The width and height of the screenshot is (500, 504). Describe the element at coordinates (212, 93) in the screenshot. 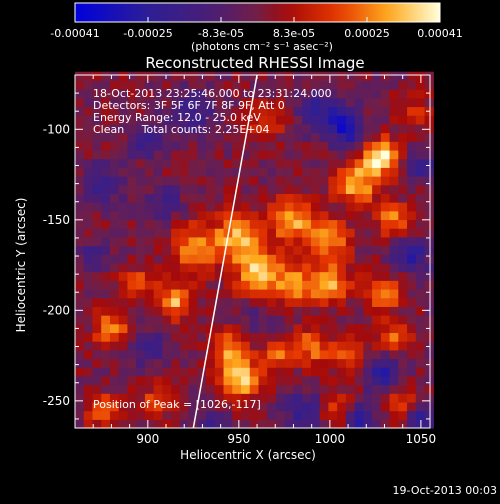

I see `annotation-time-range: 18-Oct-2013 23:25:46.000 to 23:31:24.000` at that location.